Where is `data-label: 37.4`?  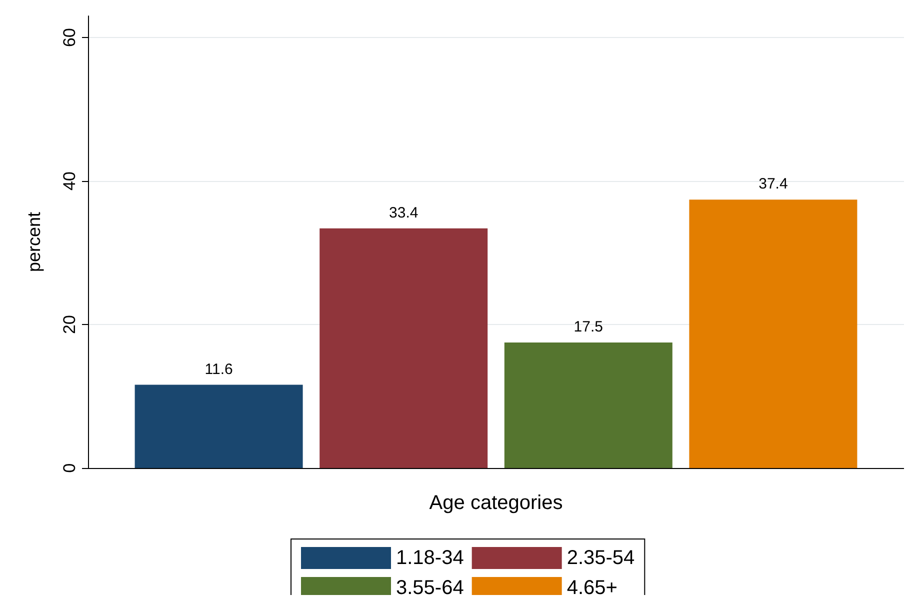 data-label: 37.4 is located at coordinates (773, 184).